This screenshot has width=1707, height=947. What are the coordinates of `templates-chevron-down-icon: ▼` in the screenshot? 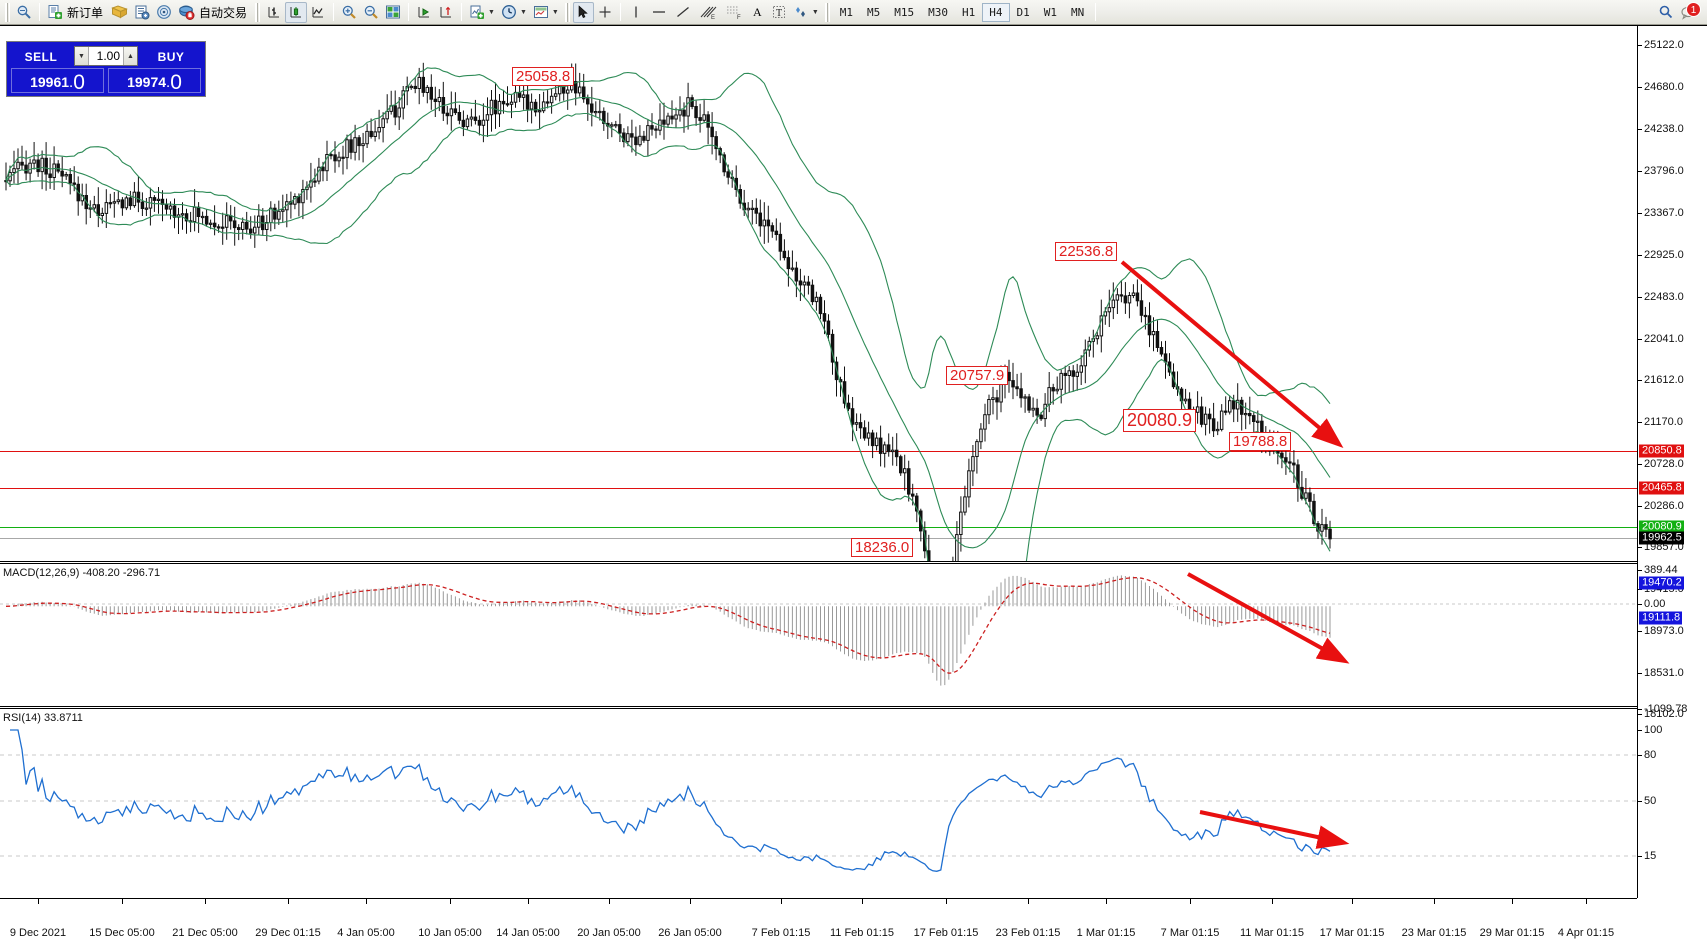 It's located at (555, 12).